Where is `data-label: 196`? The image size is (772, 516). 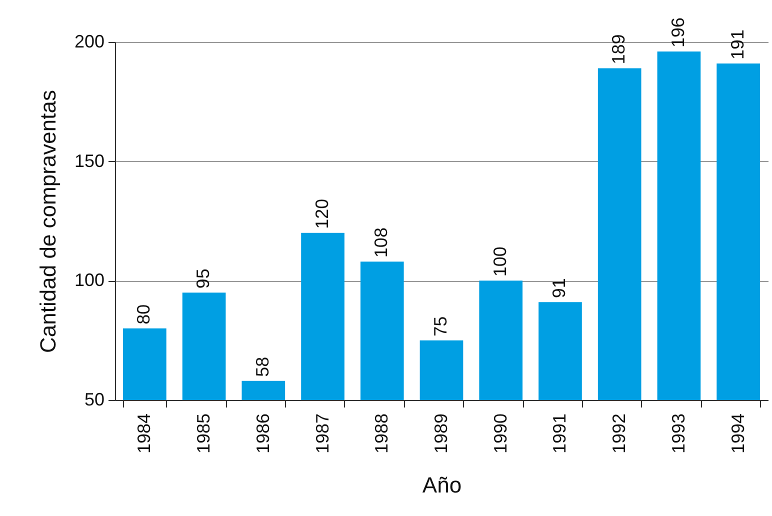 data-label: 196 is located at coordinates (678, 33).